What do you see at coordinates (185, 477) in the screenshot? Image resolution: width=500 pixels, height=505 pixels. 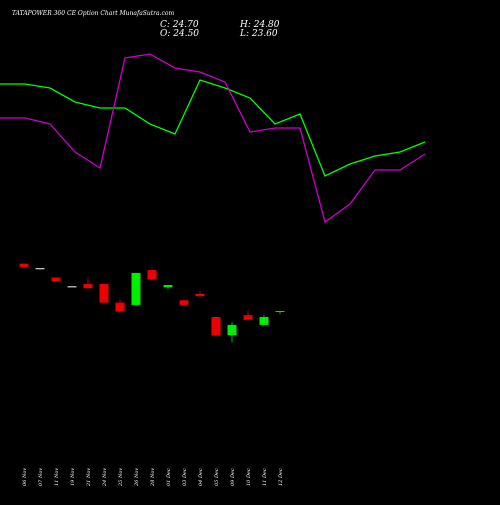 I see `x-tick-label: 03 Dec` at bounding box center [185, 477].